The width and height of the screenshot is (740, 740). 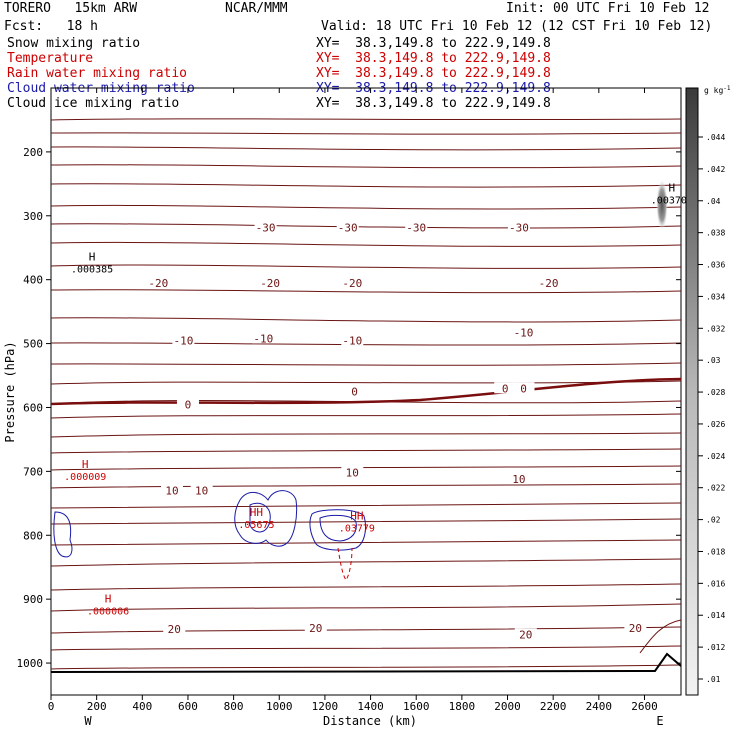 I want to click on xy-line-cloud-ice: XY= 38.3,149.8 to 222.9,149.8, so click(x=433, y=103).